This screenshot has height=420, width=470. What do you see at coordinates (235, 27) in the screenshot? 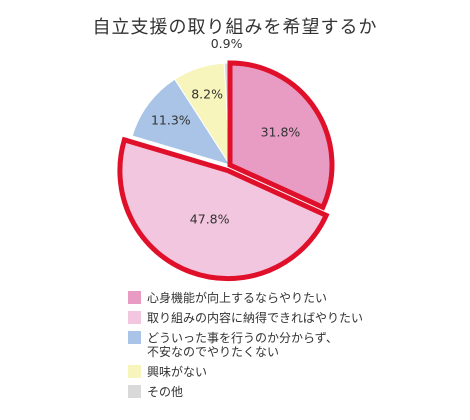
I see `chart-title: 自立支援の取り組みを希望するか` at bounding box center [235, 27].